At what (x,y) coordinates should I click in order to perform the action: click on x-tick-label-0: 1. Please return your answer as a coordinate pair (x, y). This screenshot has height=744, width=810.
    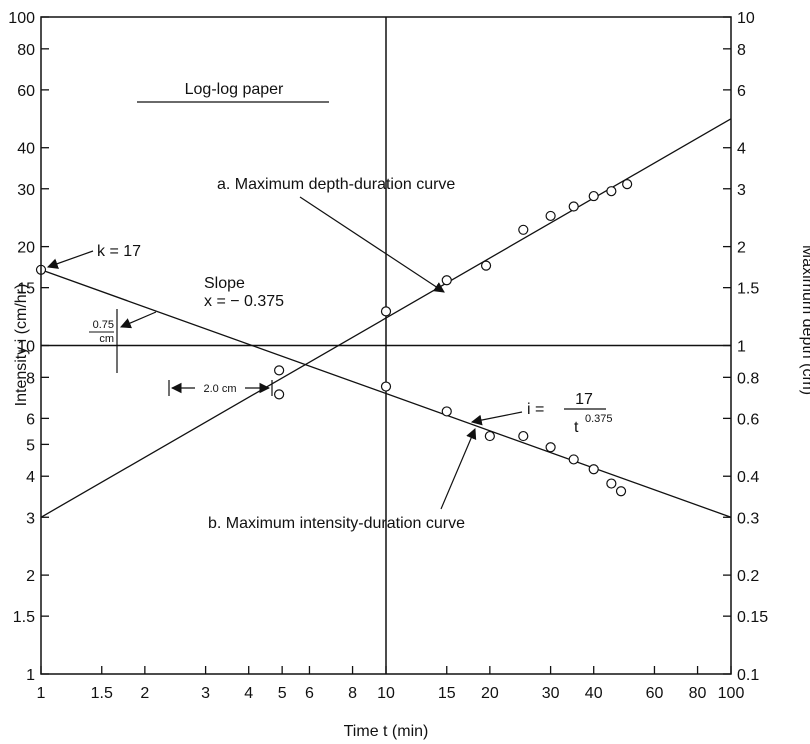
    Looking at the image, I should click on (41, 693).